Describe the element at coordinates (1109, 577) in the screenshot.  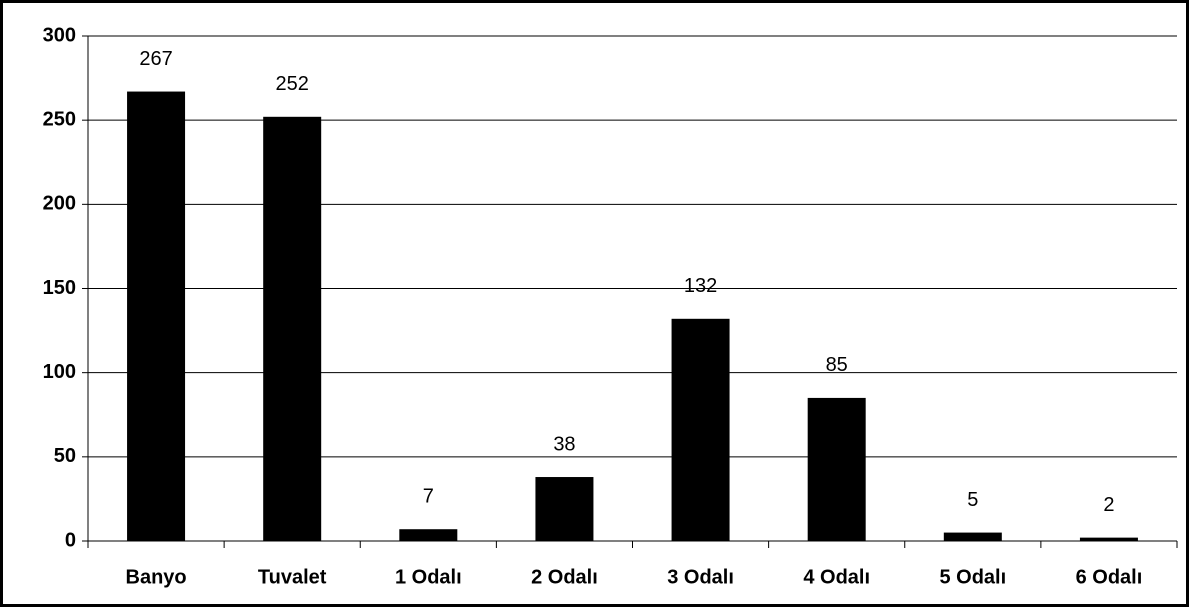
I see `x-tick-label: 6 Odalı` at that location.